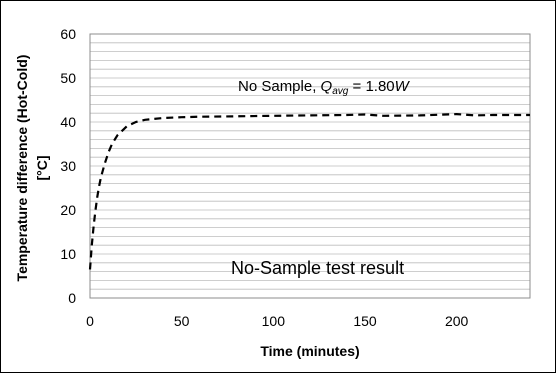 The height and width of the screenshot is (373, 556). I want to click on y-axis-title-line1: Temperature difference (Hot-Cold), so click(22, 168).